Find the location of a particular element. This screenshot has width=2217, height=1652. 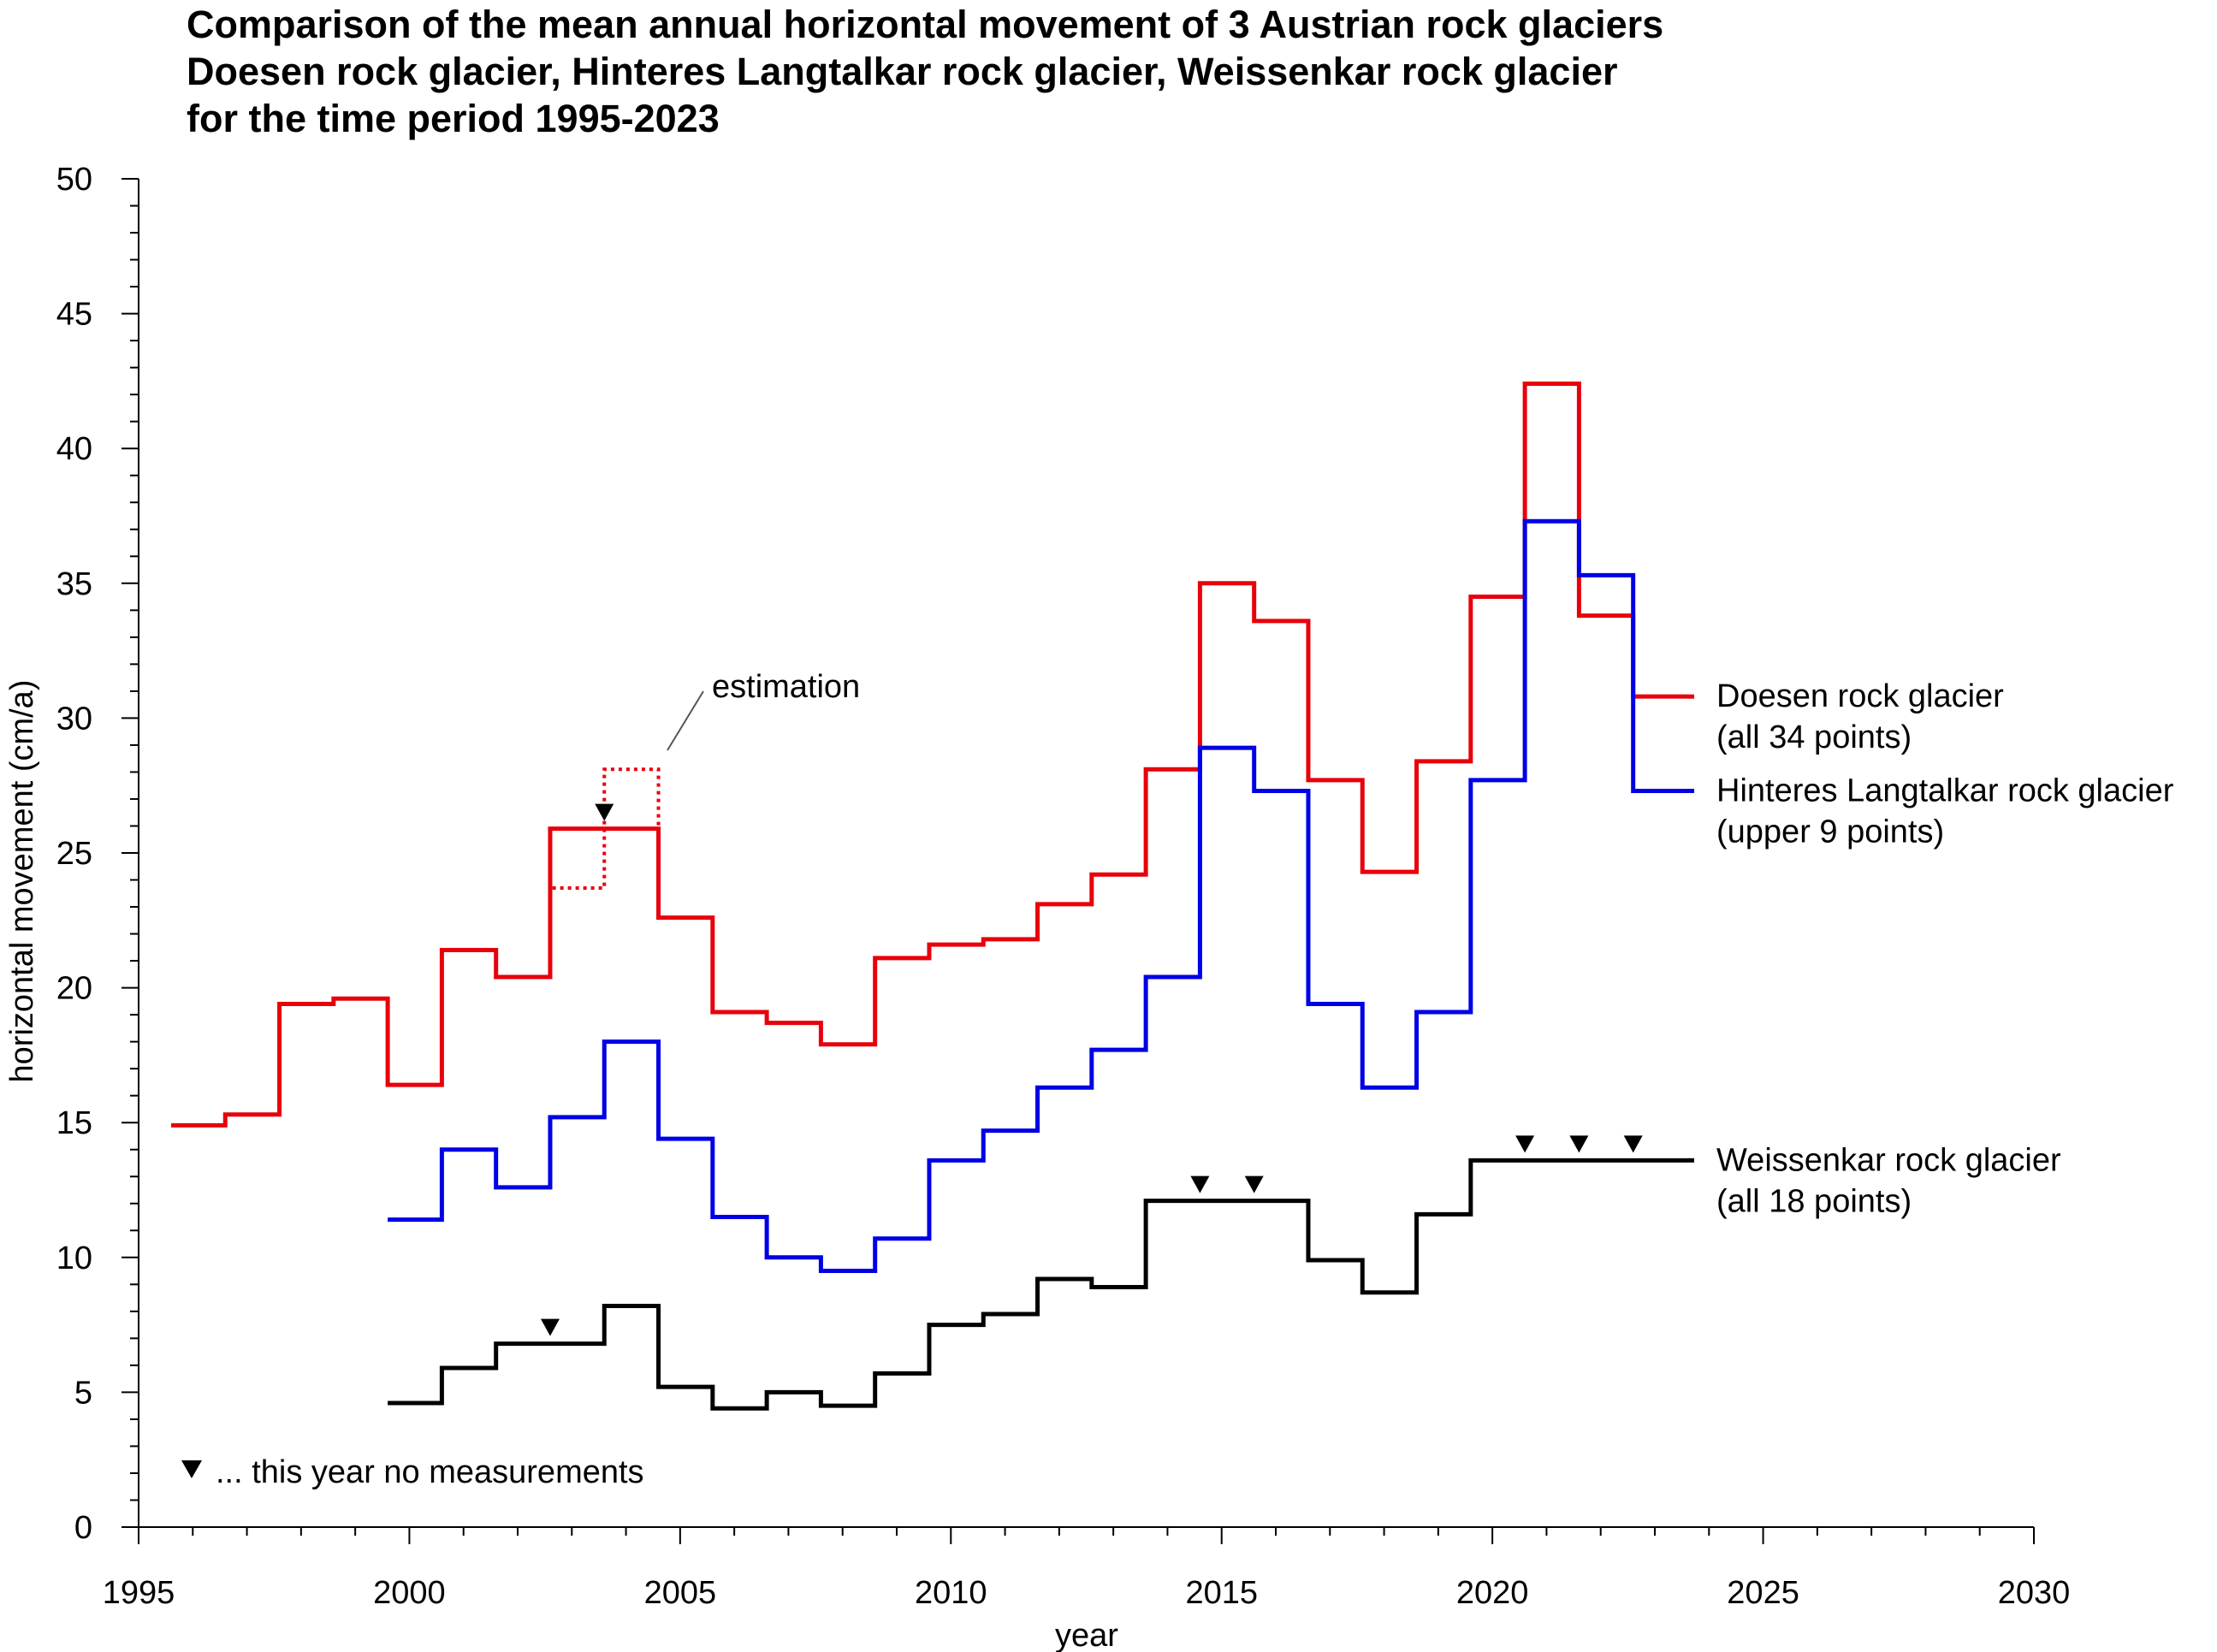

y-tick-label: 50 is located at coordinates (74, 180).